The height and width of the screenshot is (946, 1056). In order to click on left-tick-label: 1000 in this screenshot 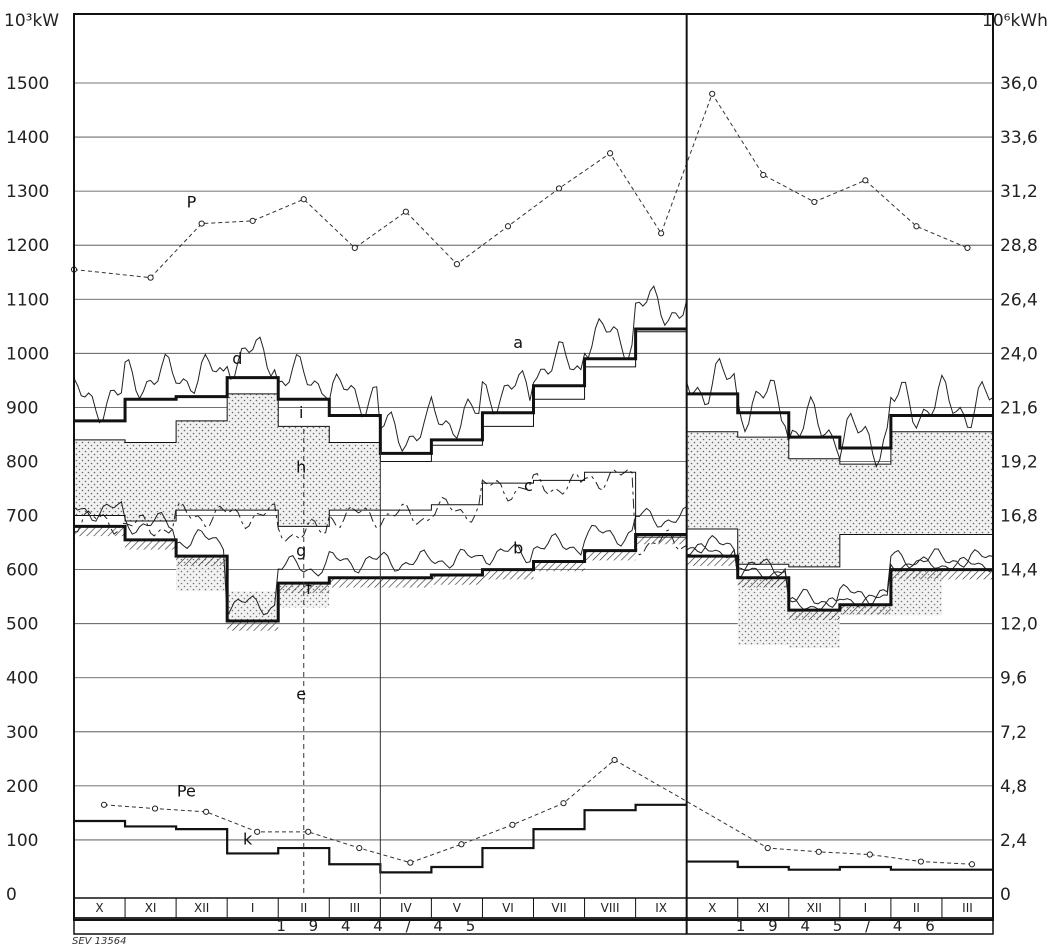, I will do `click(27, 354)`.